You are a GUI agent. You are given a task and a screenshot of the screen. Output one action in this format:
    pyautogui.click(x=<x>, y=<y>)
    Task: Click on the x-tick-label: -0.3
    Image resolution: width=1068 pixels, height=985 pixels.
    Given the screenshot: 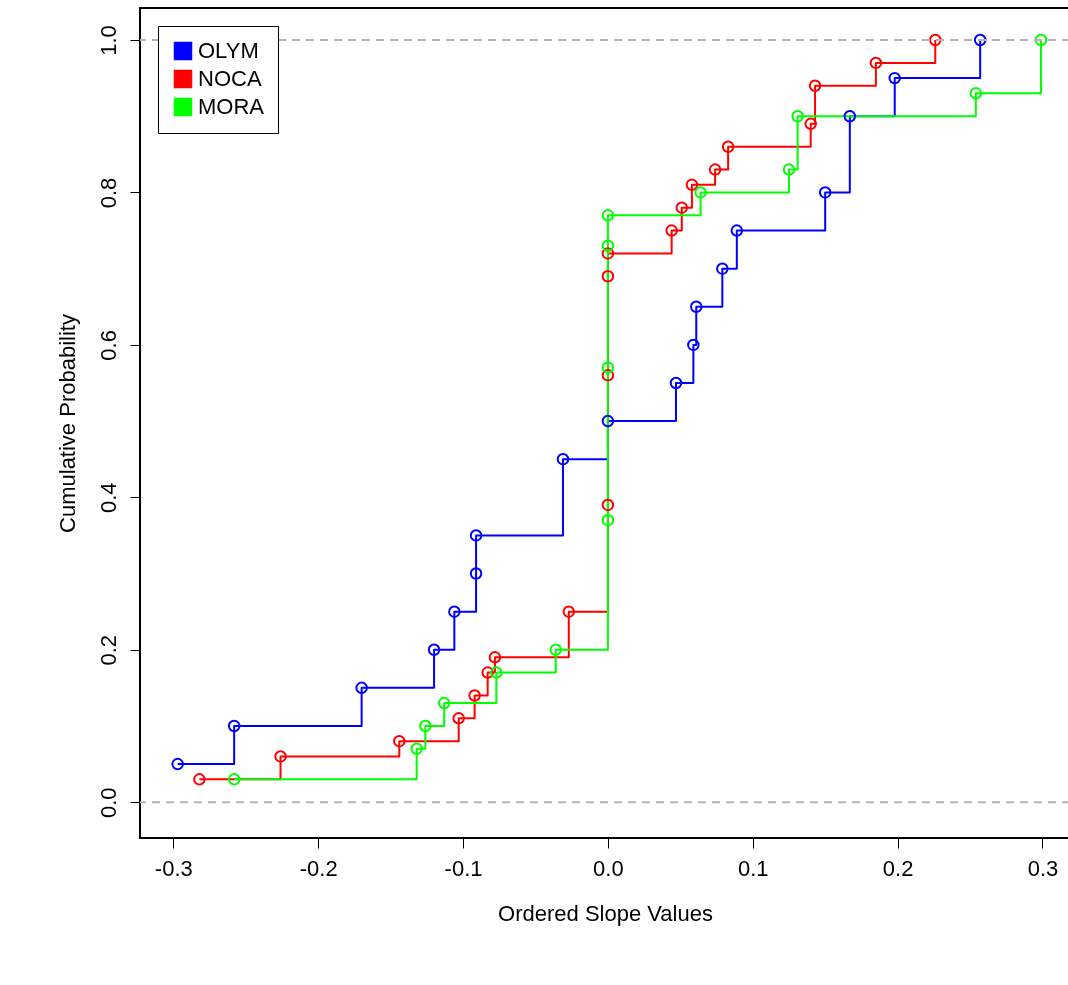 What is the action you would take?
    pyautogui.click(x=173, y=868)
    